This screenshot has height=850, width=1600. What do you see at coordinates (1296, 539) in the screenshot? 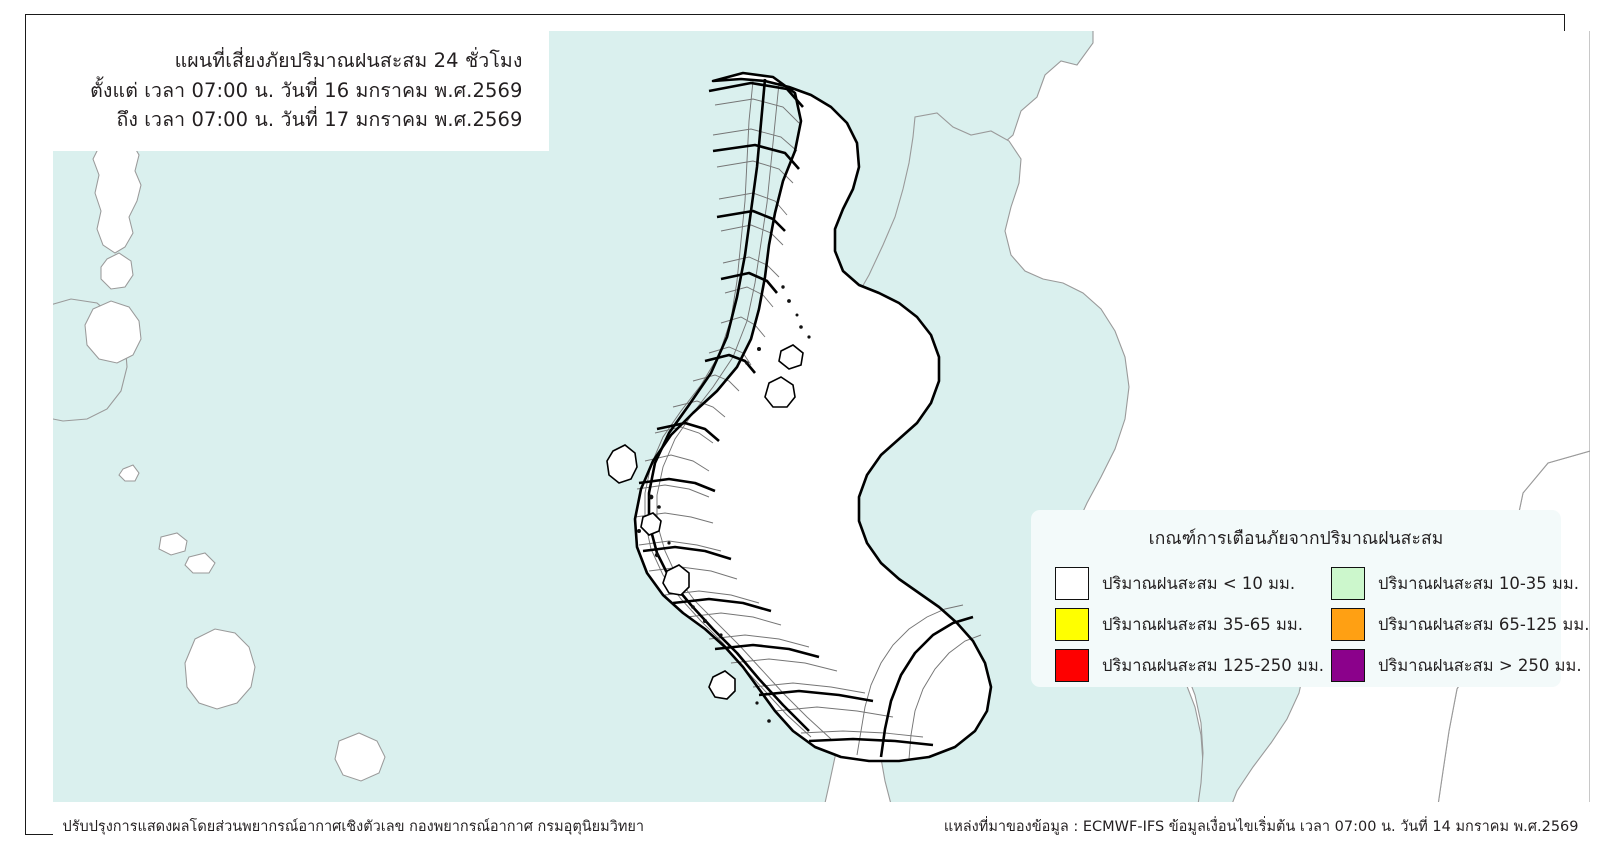
I see `legend-title: เกณฑ์การเตือนภัยจากปริมาณฝนสะสม` at bounding box center [1296, 539].